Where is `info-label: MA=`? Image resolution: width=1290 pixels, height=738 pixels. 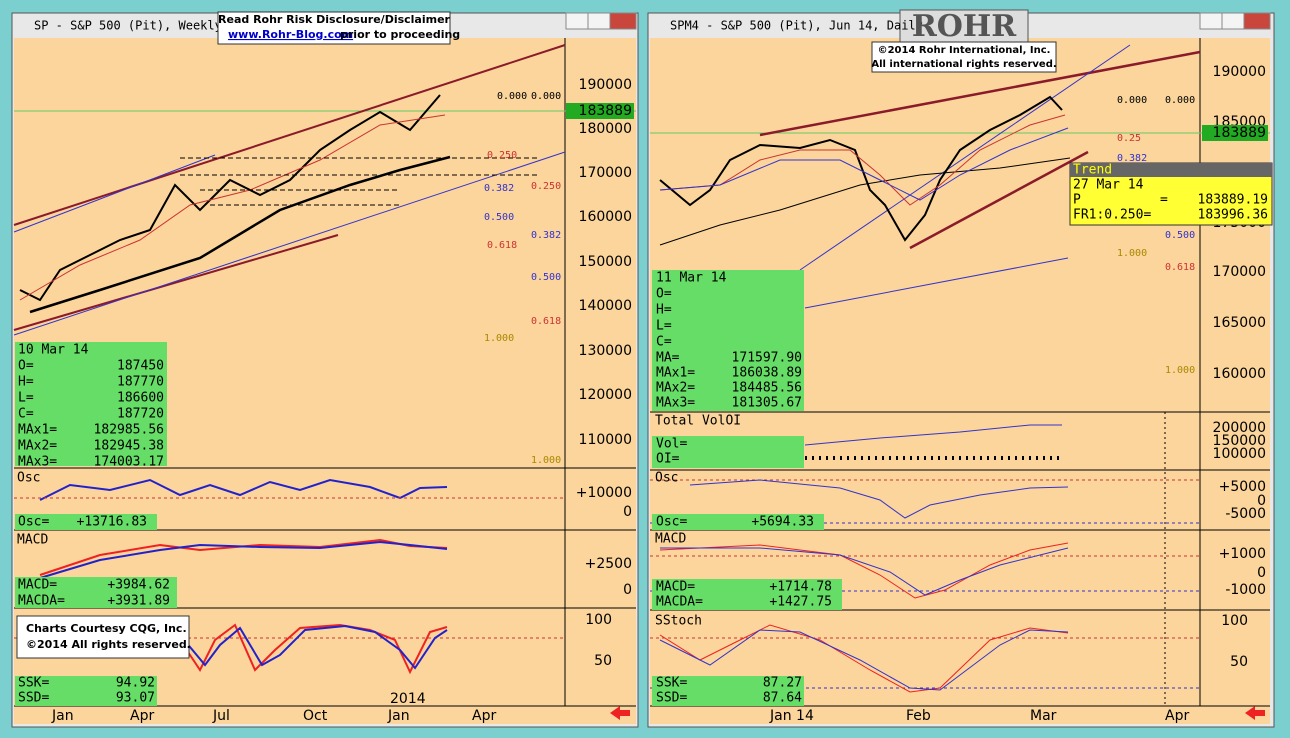 info-label: MA= is located at coordinates (668, 358).